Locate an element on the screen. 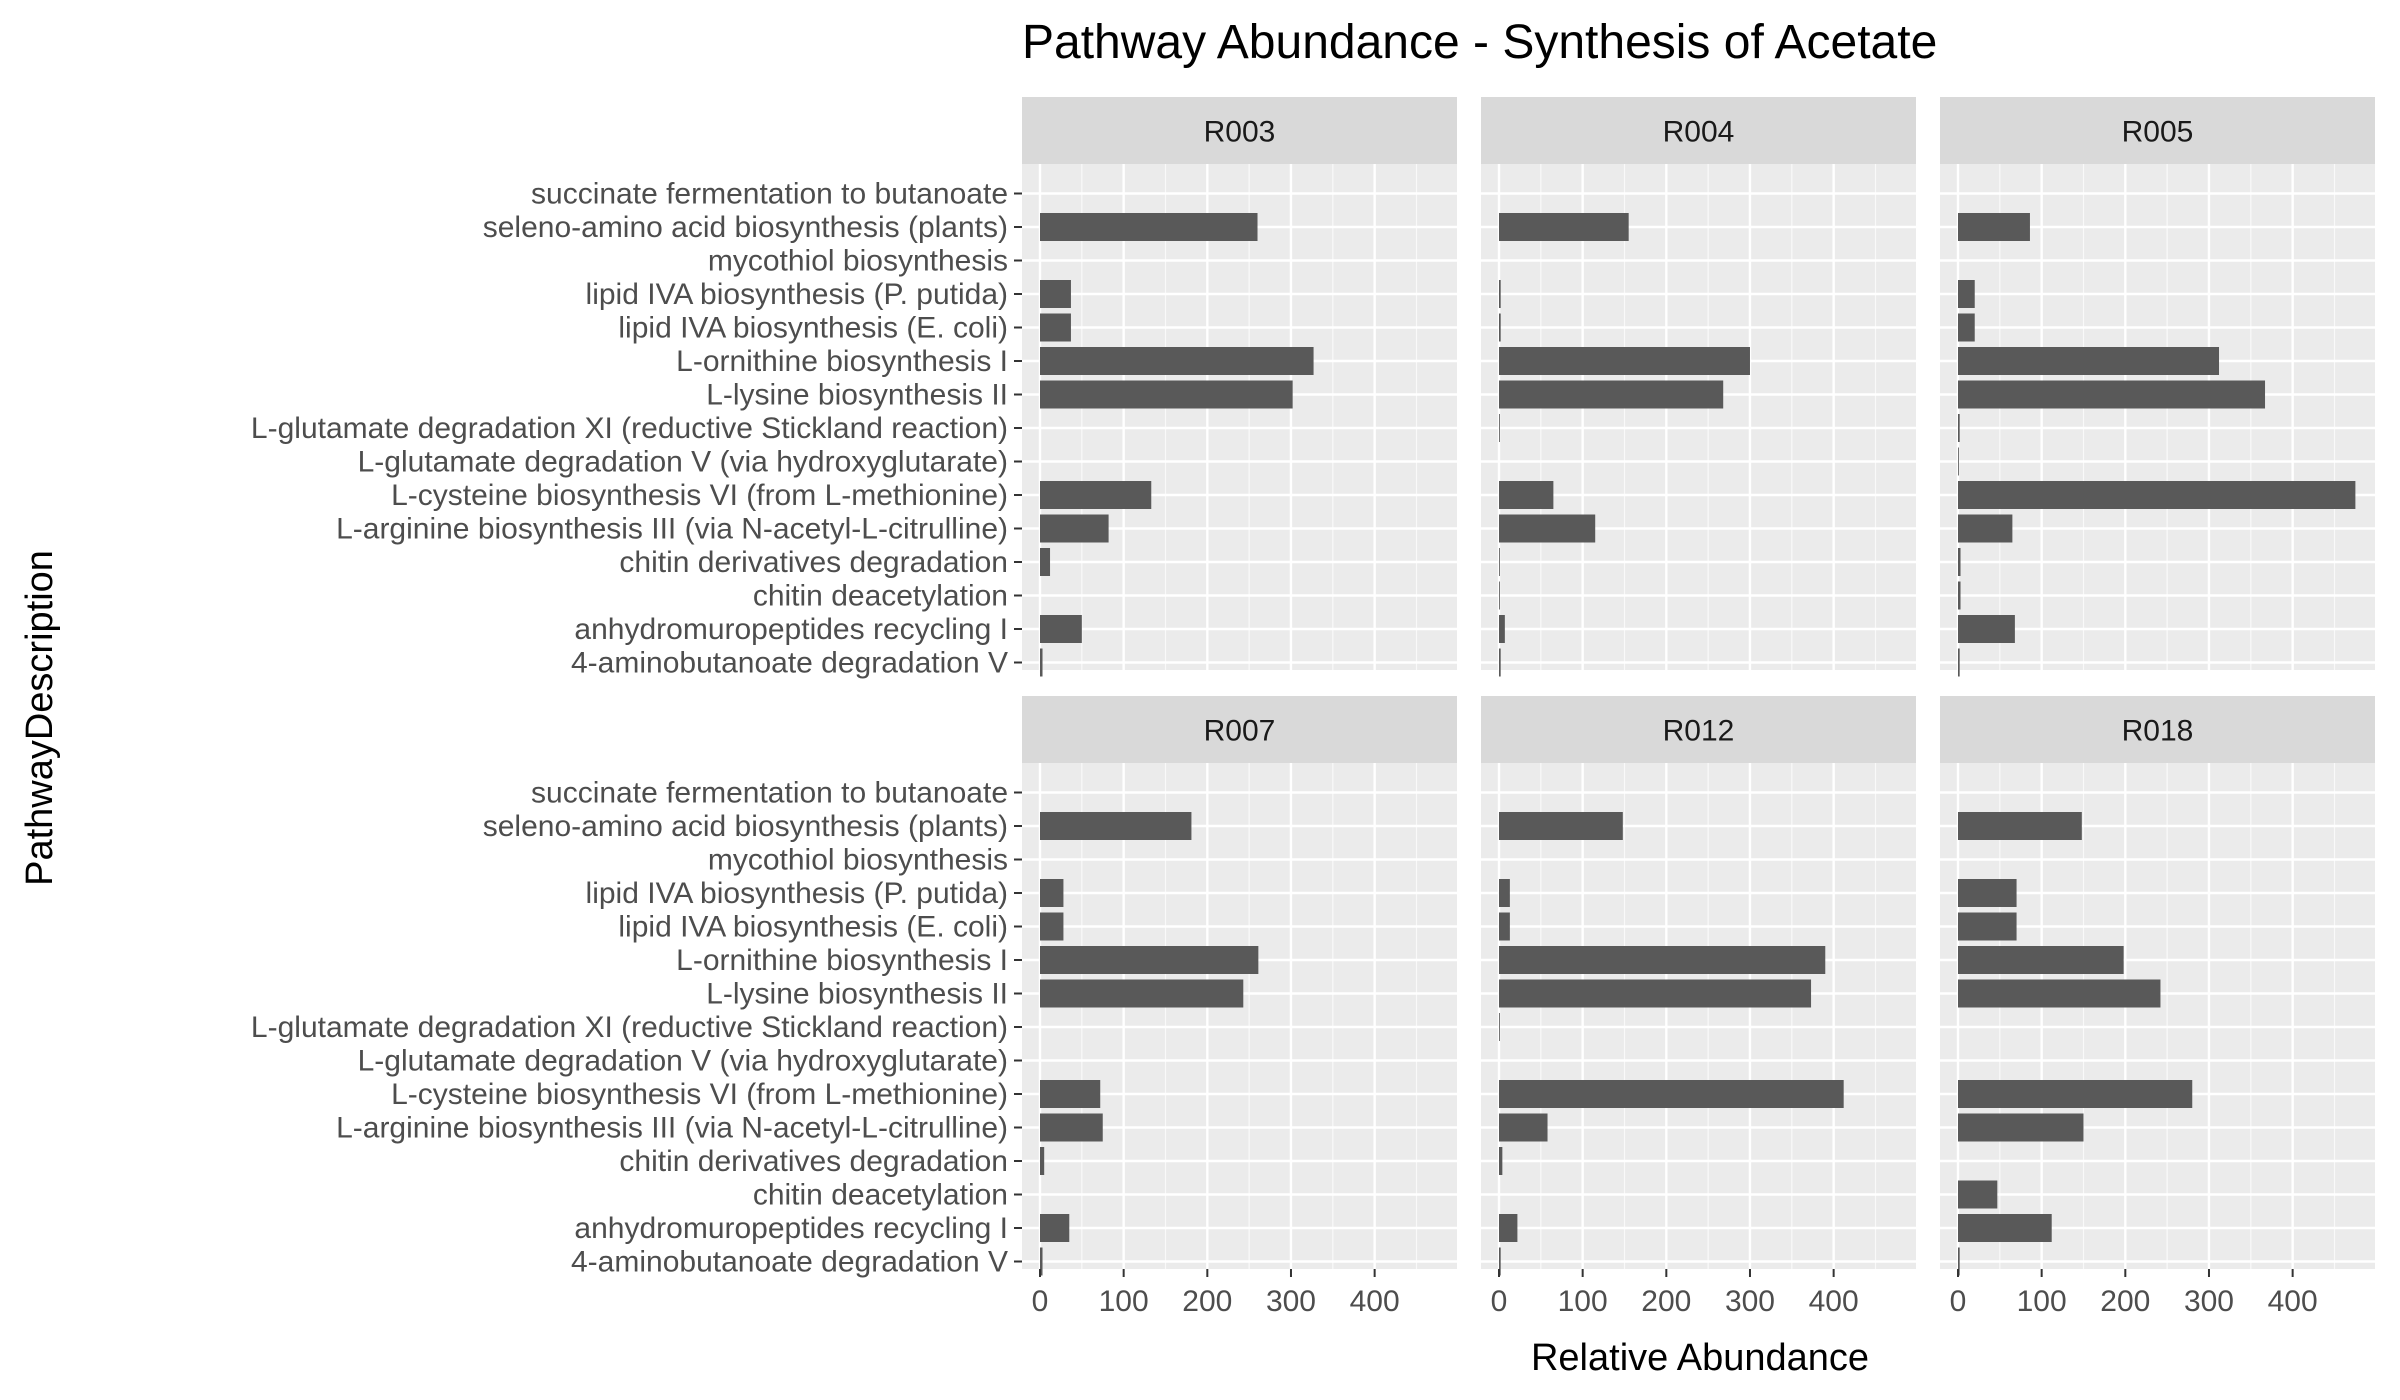 This screenshot has height=1400, width=2400. x-tick-label: 200 is located at coordinates (1666, 1301).